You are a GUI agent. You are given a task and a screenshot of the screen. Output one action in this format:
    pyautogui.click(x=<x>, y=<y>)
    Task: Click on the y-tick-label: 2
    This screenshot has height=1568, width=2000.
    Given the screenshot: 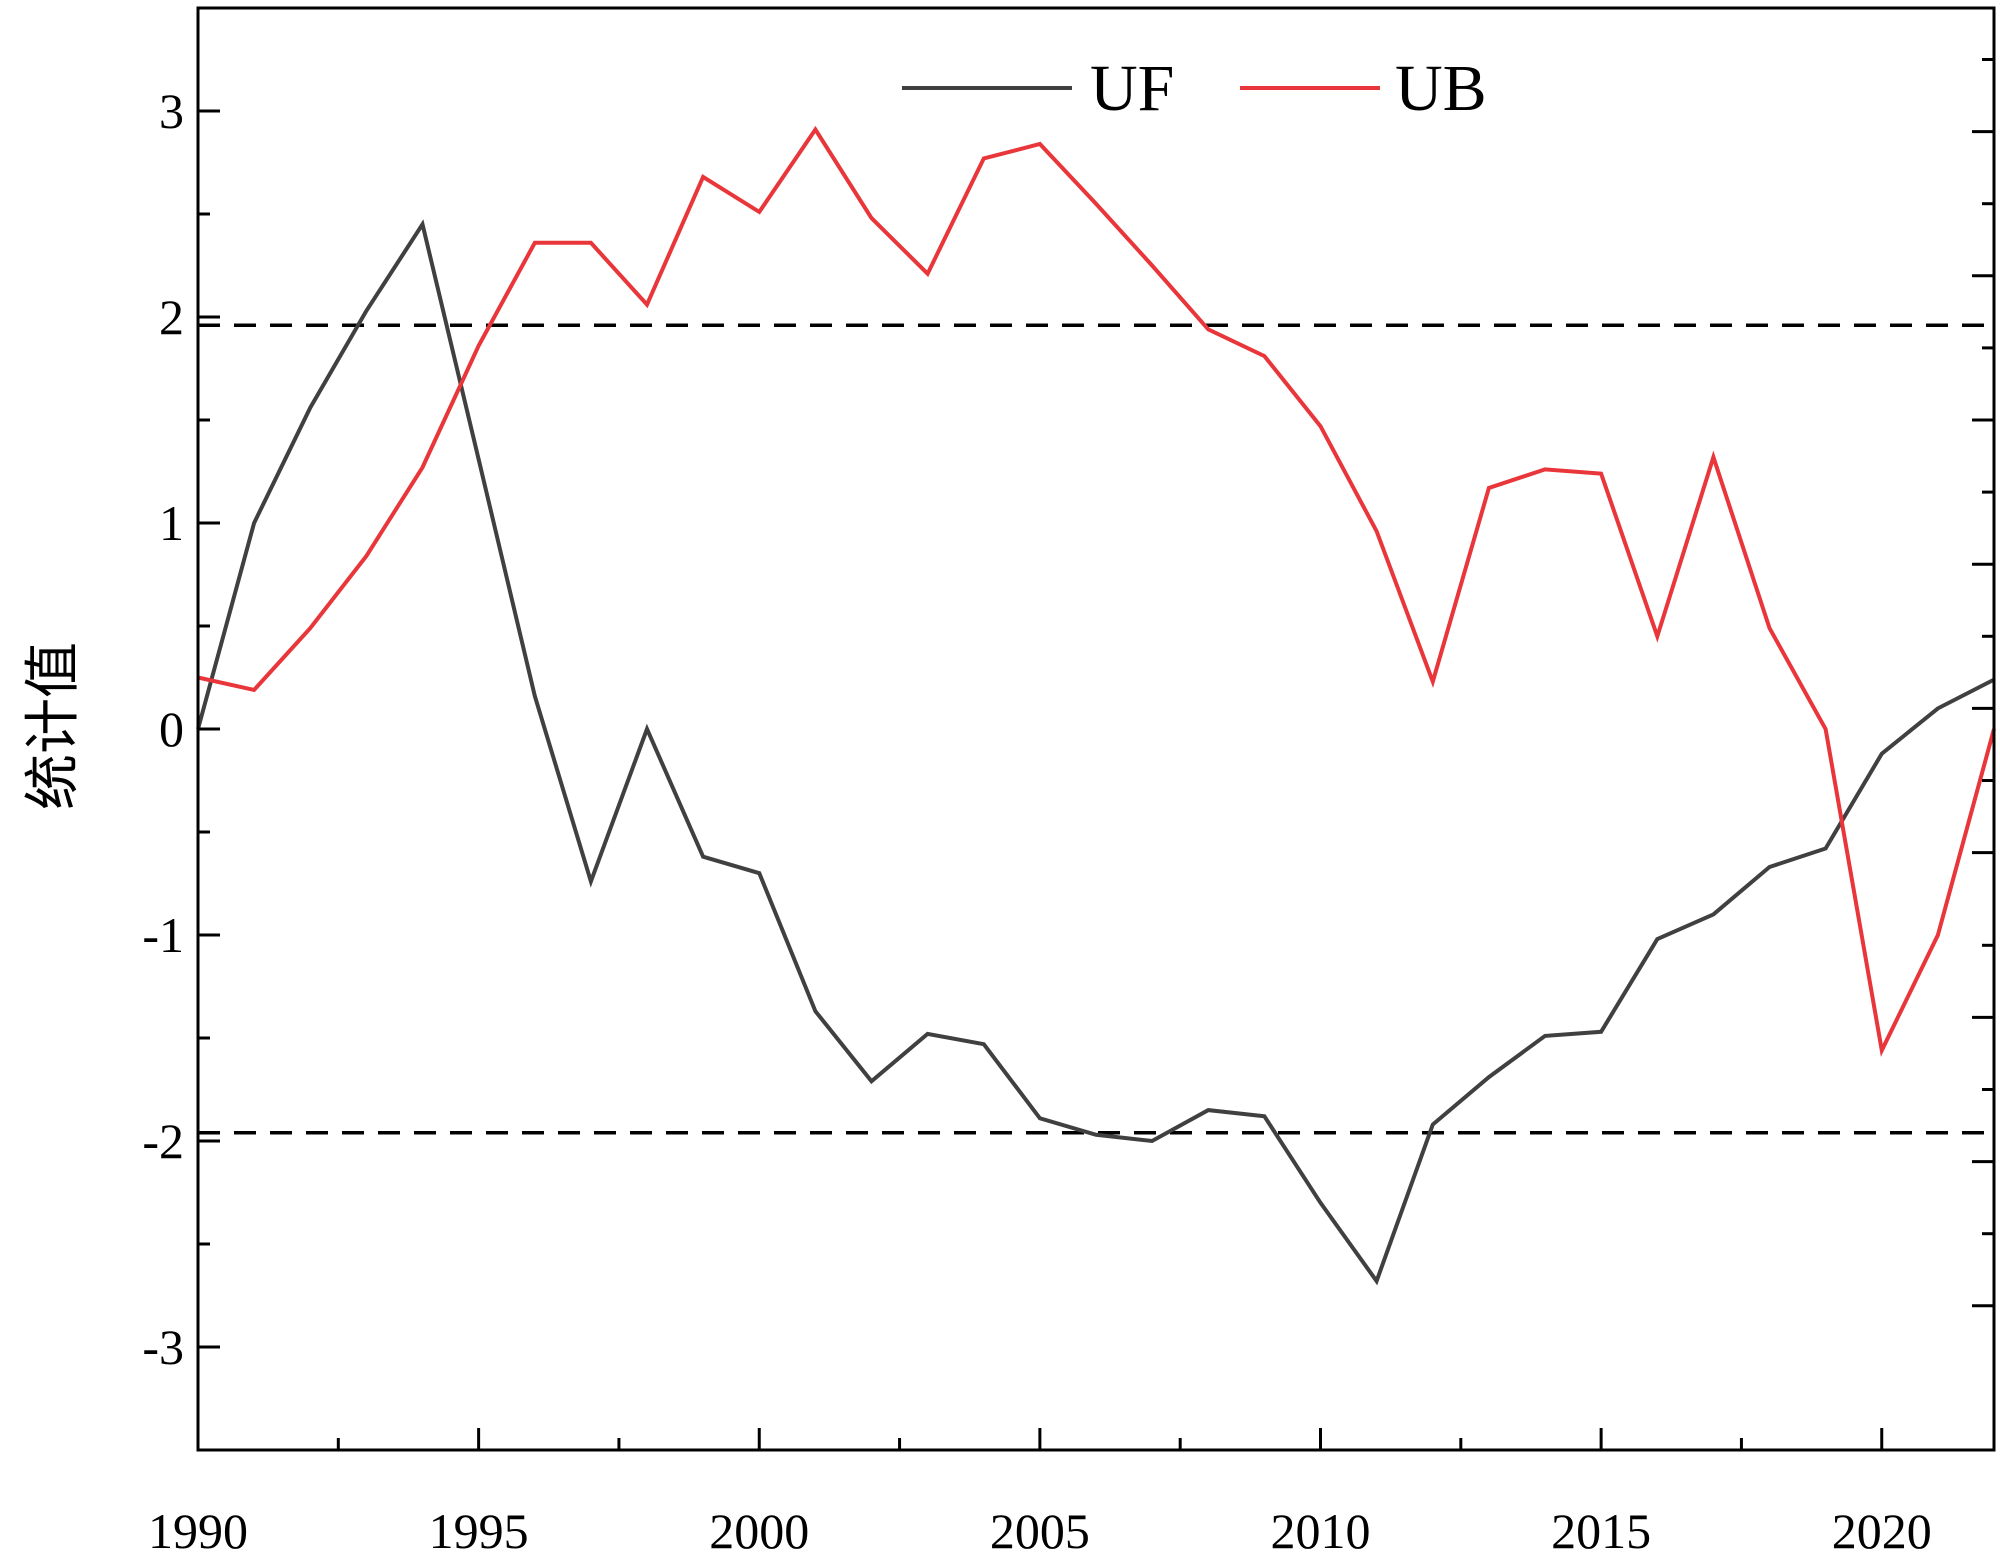 What is the action you would take?
    pyautogui.click(x=171, y=317)
    